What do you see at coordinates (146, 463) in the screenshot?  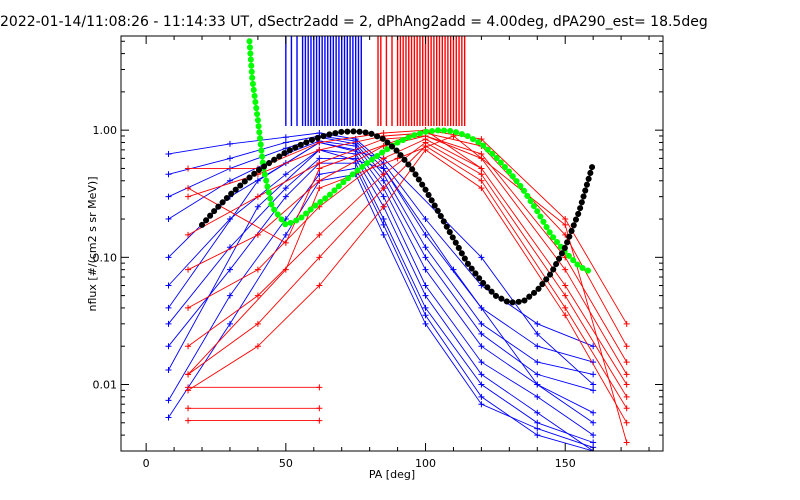 I see `x-tick-label-0: 0` at bounding box center [146, 463].